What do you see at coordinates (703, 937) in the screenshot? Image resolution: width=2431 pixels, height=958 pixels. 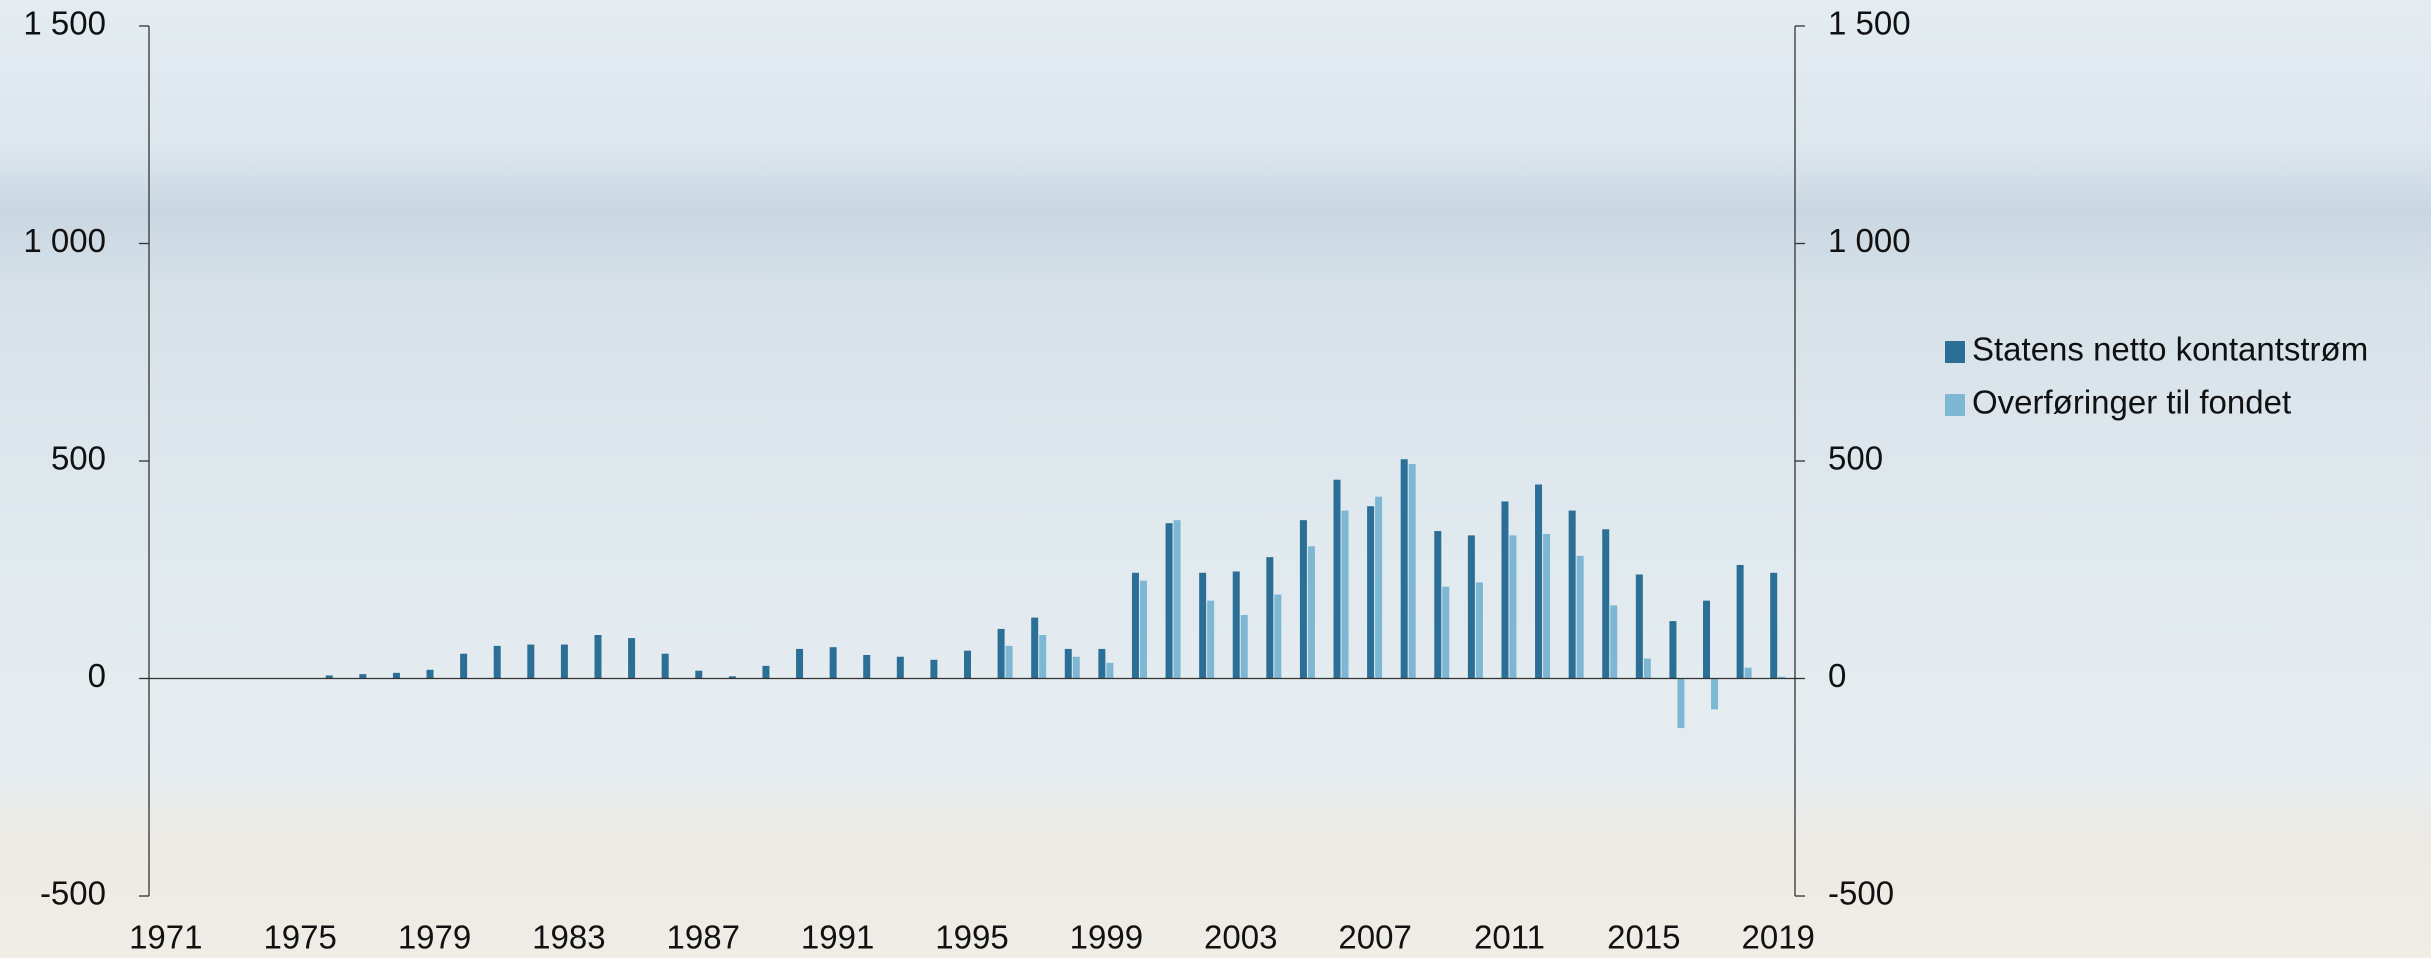 I see `x-tick-label: 1987` at bounding box center [703, 937].